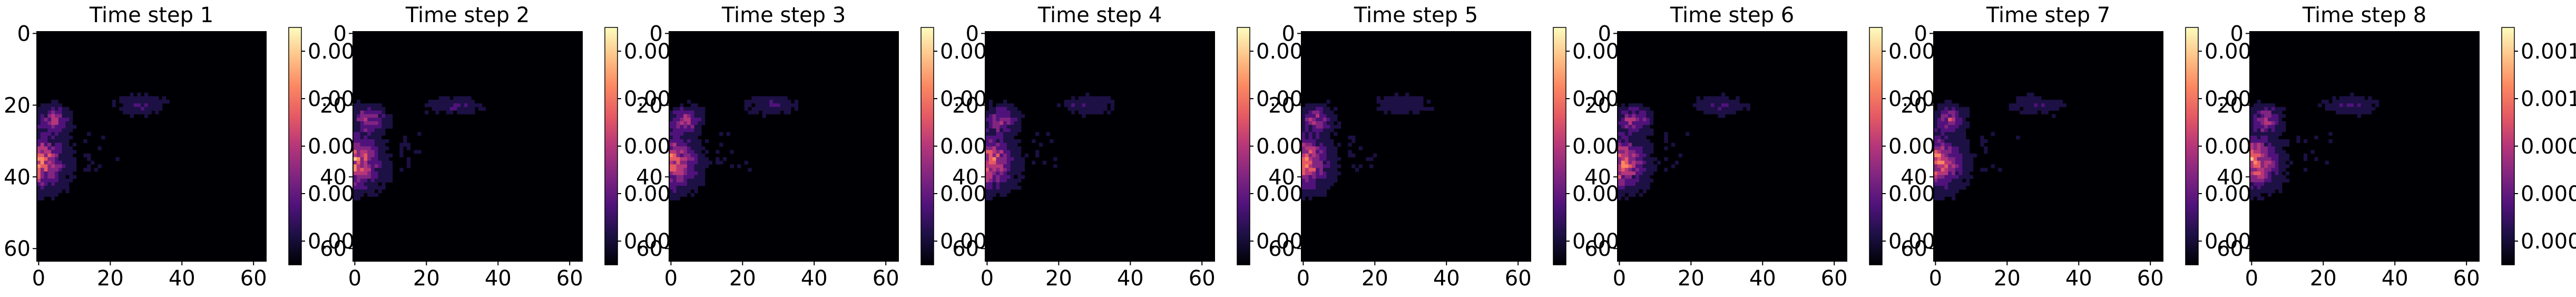 This screenshot has height=297, width=2576. Describe the element at coordinates (2364, 15) in the screenshot. I see `panel-title: Time step 8` at that location.